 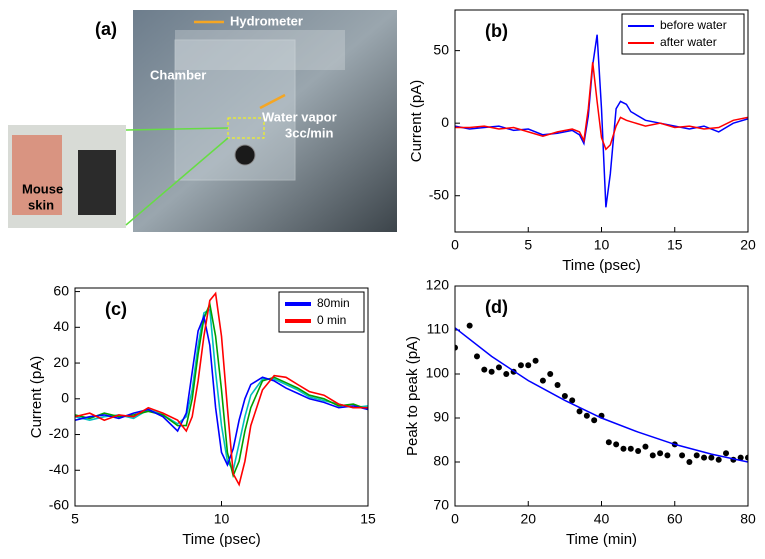 What do you see at coordinates (693, 25) in the screenshot?
I see `legend-label: before water` at bounding box center [693, 25].